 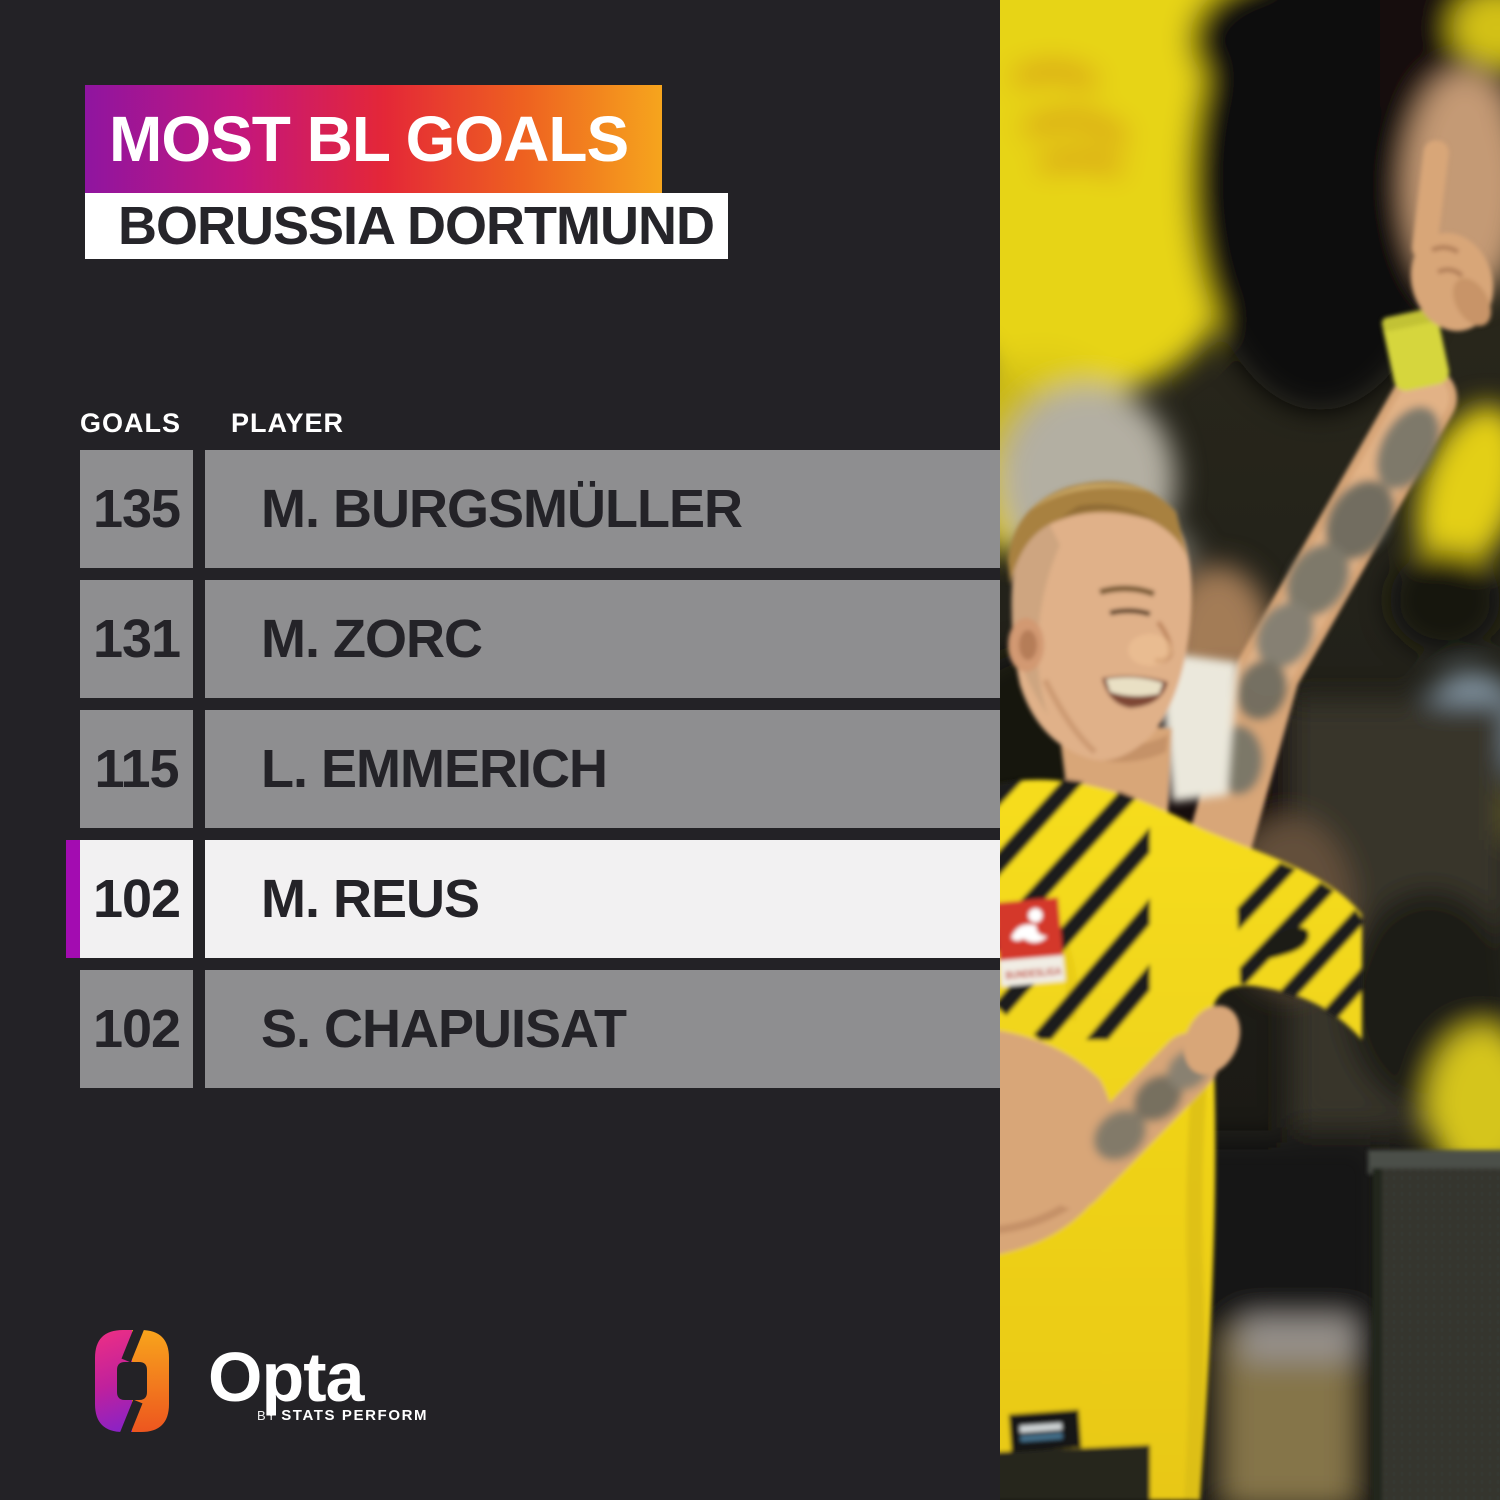 I want to click on opta-wordmark: Opta, so click(x=286, y=1377).